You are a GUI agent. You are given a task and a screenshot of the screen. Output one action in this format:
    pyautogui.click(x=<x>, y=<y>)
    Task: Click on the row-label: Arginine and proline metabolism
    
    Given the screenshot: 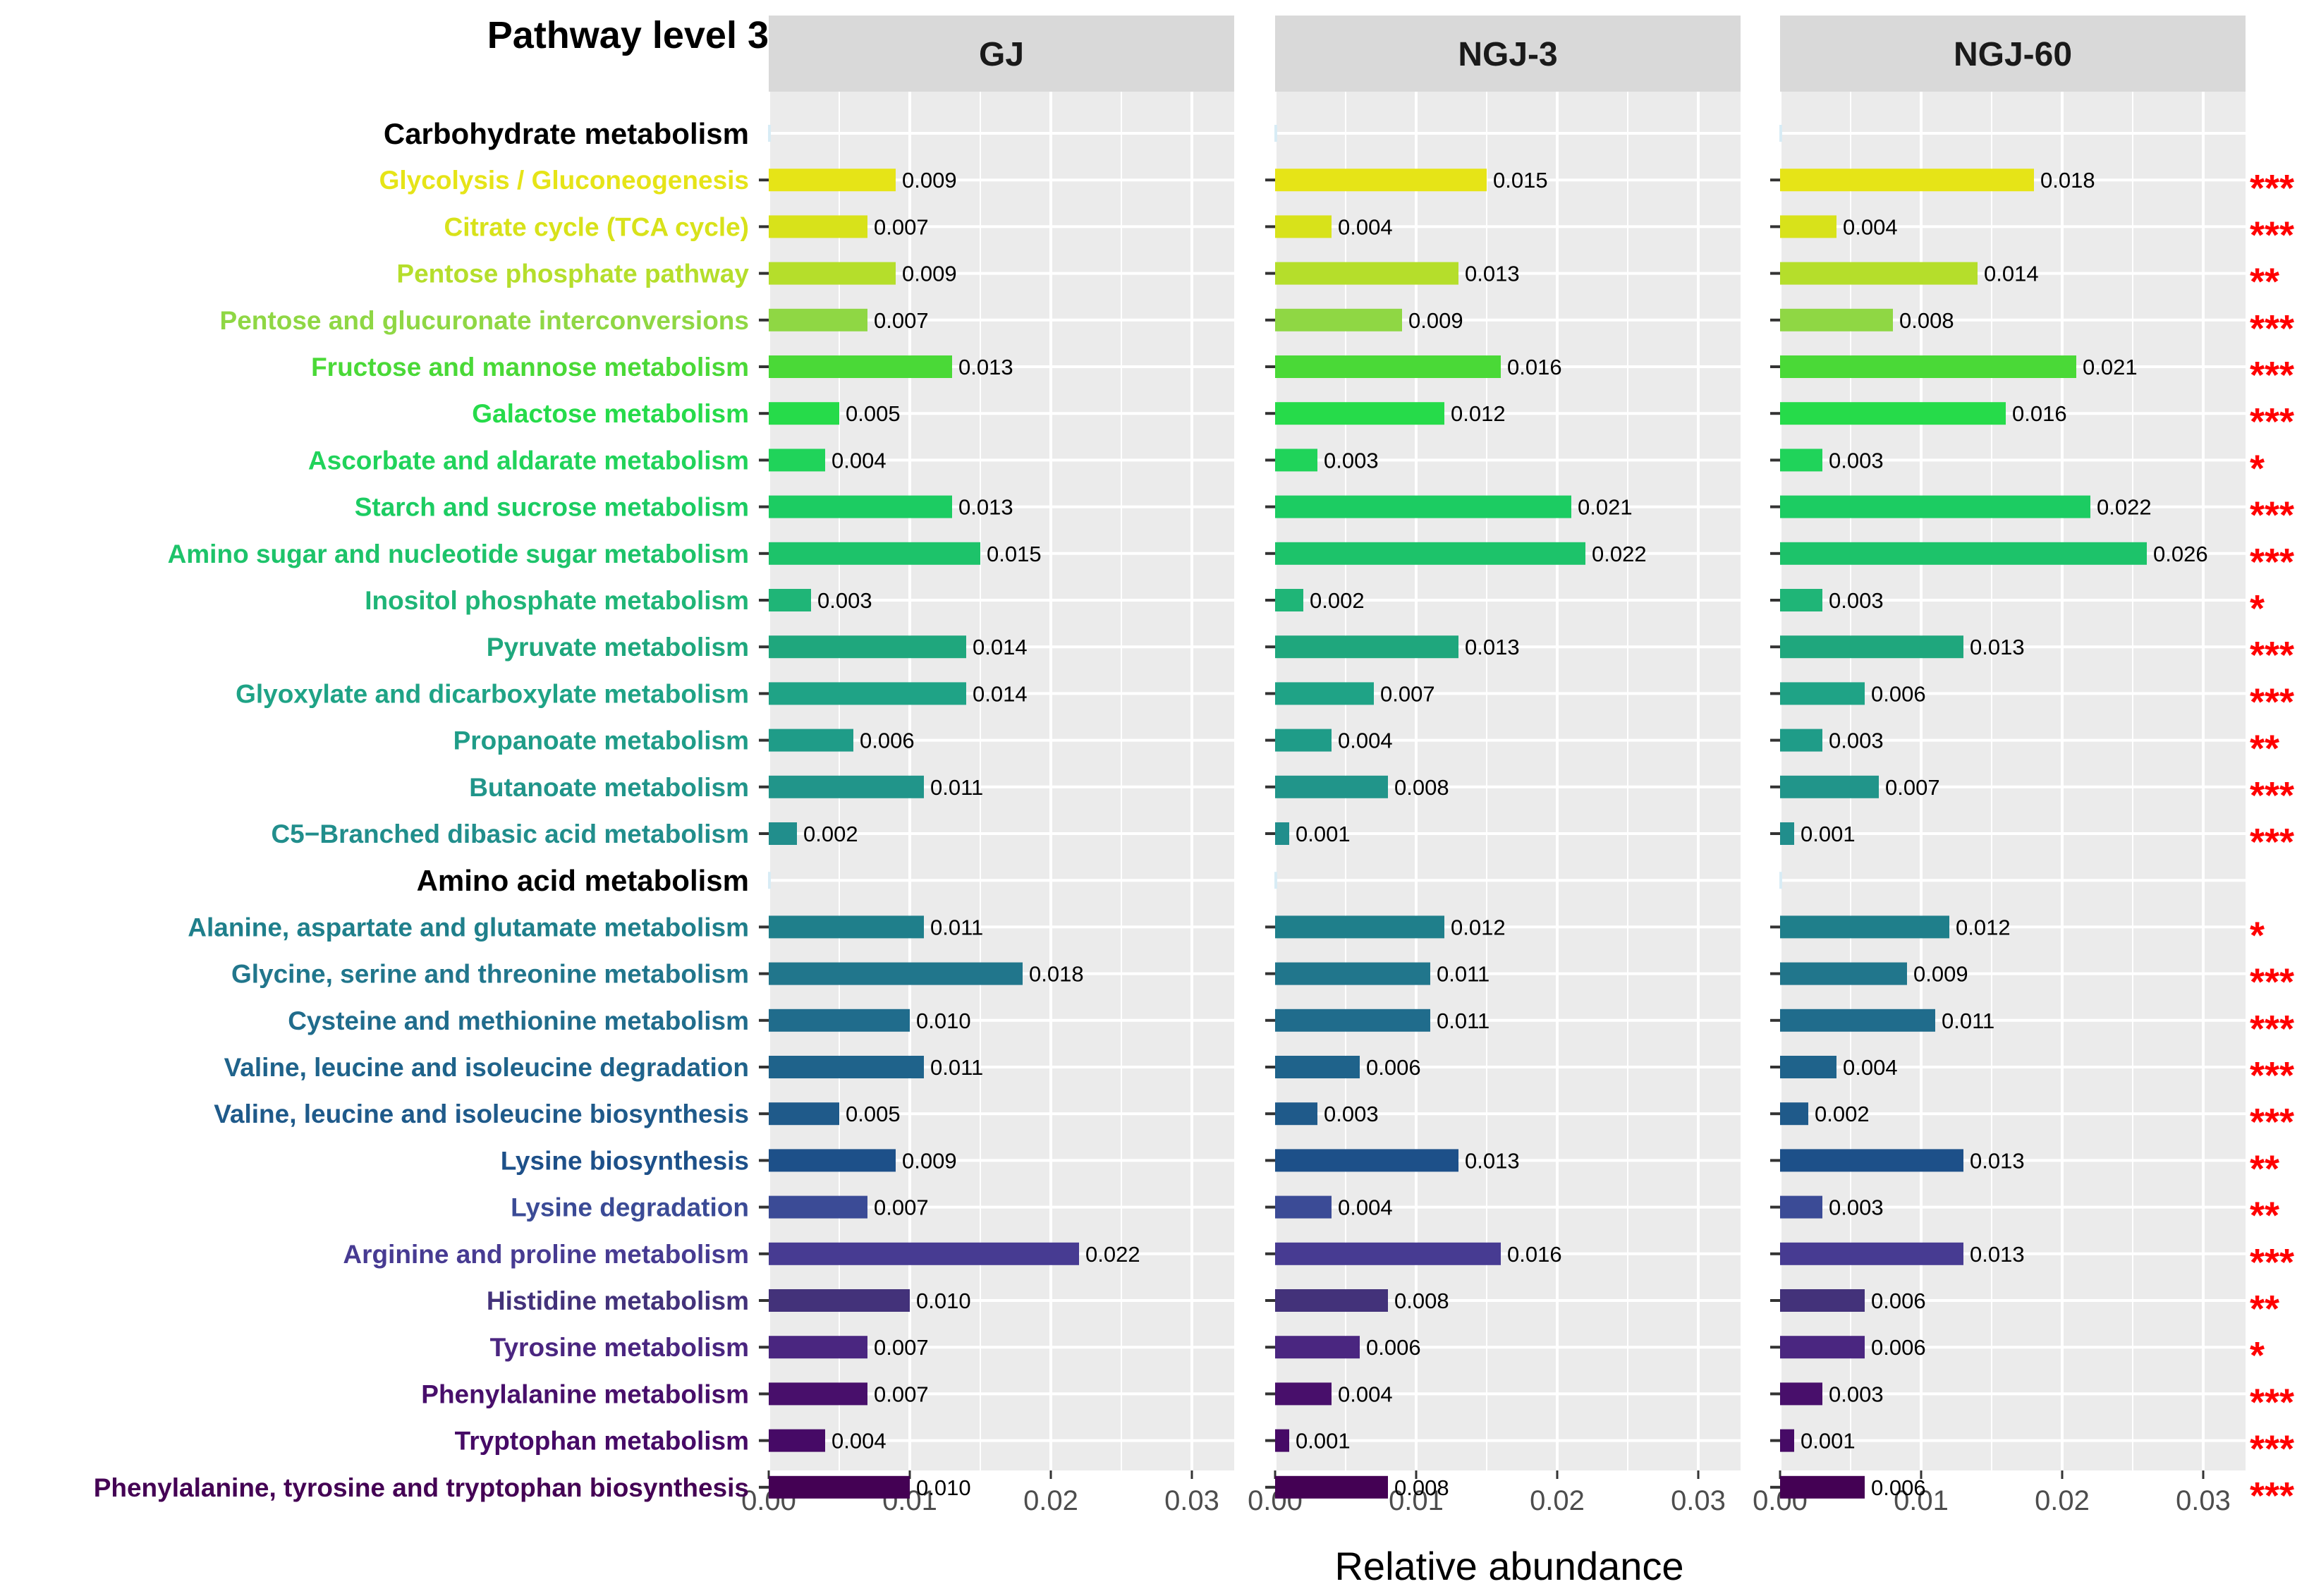 What is the action you would take?
    pyautogui.click(x=546, y=1254)
    